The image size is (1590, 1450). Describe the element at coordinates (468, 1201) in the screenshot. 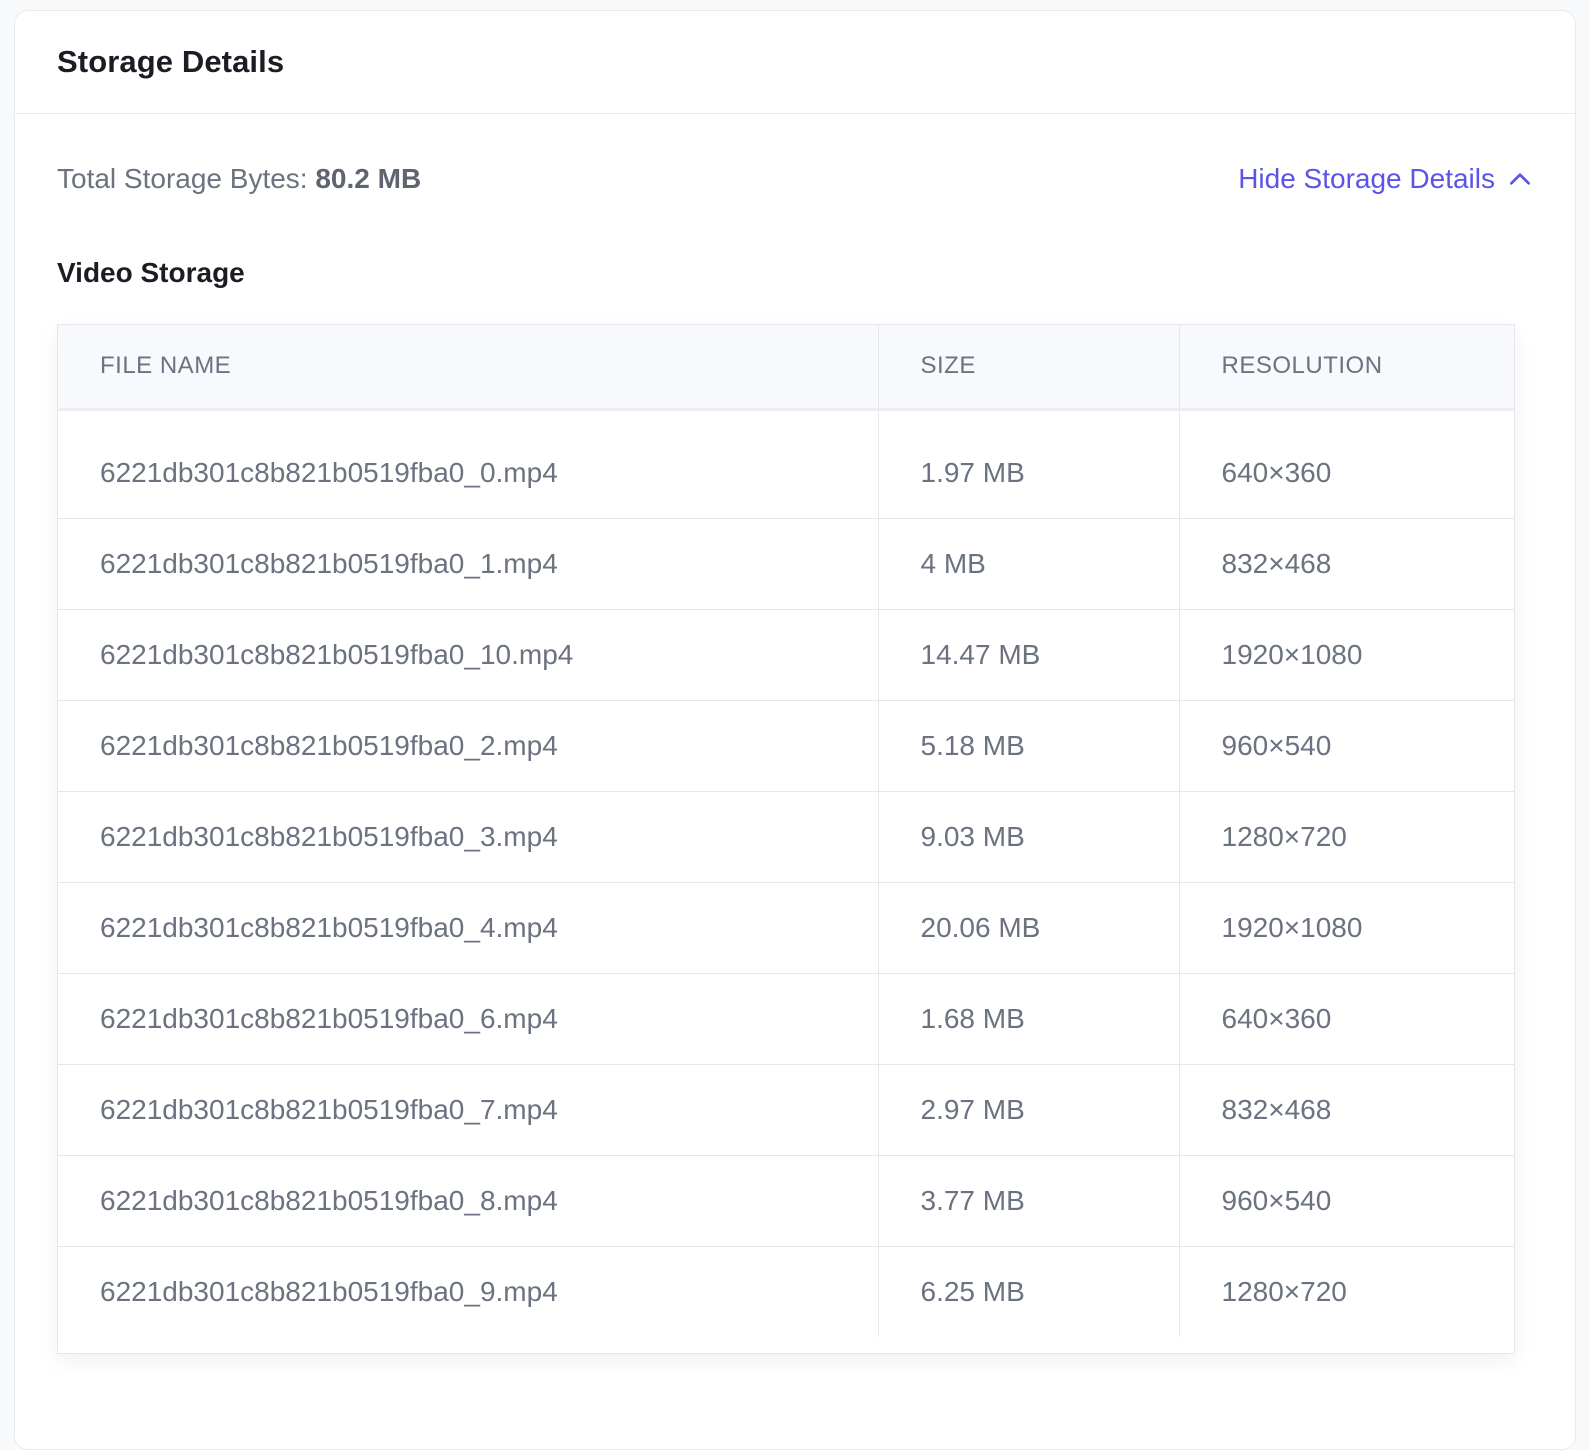

I see `cell-file-name: 6221db301c8b821b0519fba0_8.mp4` at that location.